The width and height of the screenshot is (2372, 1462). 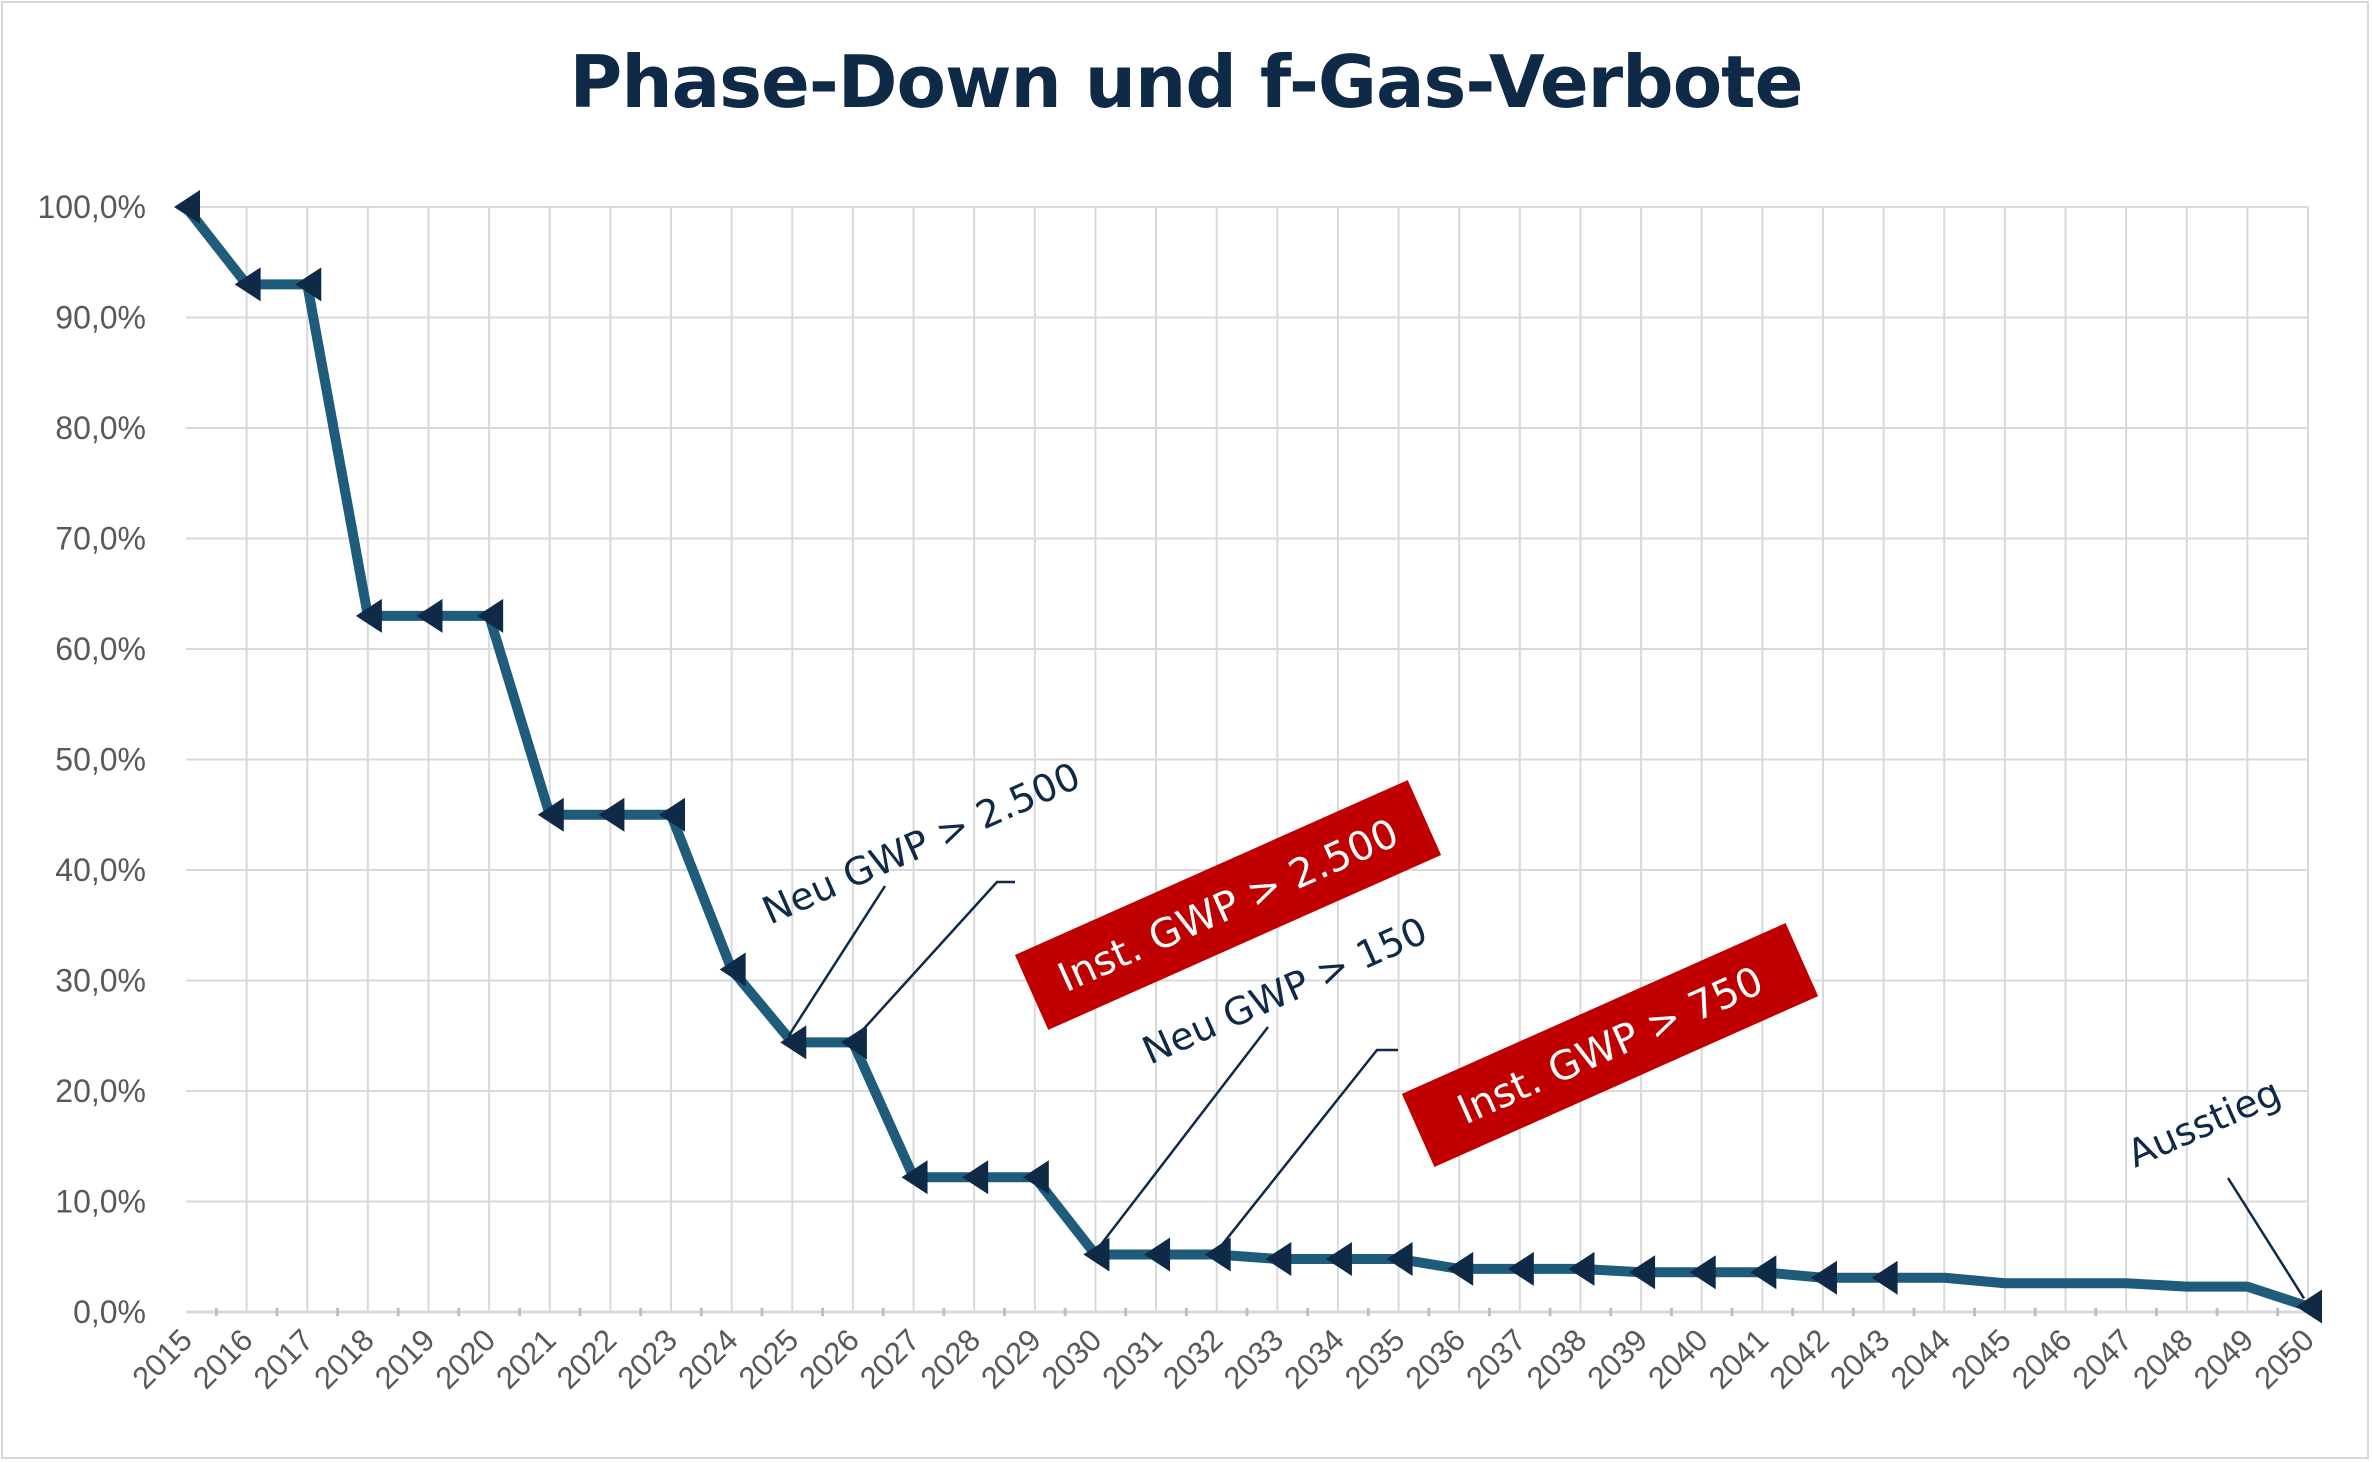 I want to click on x-tick-label: 2036, so click(x=1436, y=1359).